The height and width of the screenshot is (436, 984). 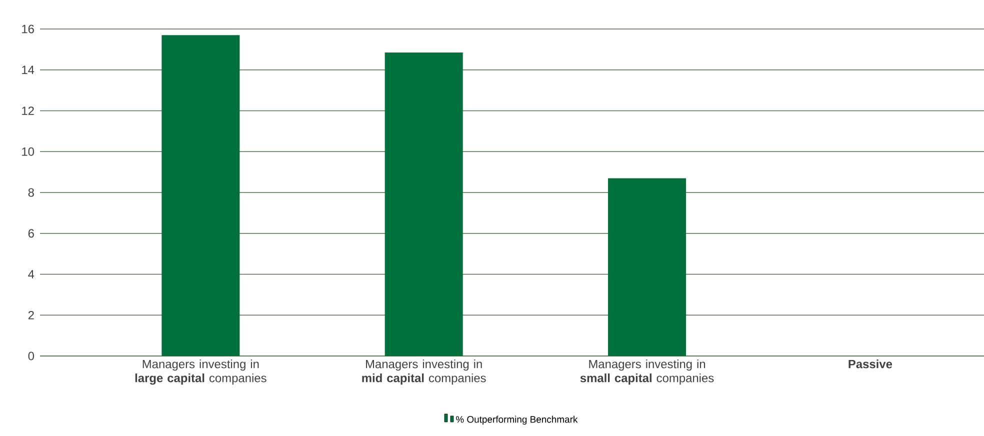 I want to click on y-tick-label: 2, so click(x=31, y=315).